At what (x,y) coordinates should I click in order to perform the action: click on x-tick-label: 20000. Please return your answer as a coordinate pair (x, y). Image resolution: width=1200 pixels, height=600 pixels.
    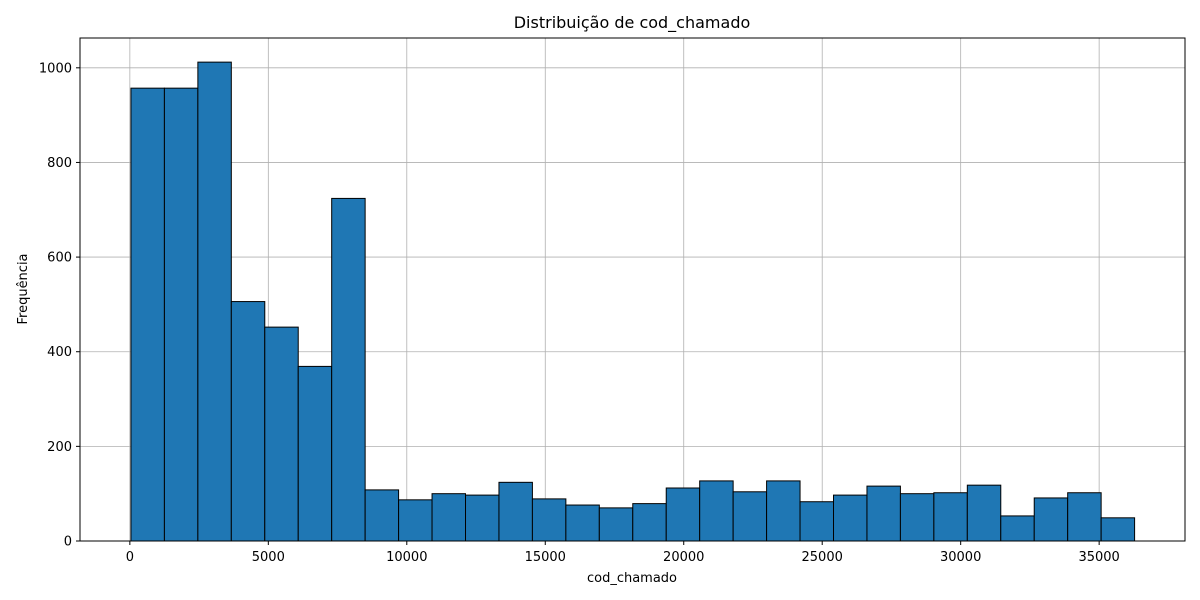
    Looking at the image, I should click on (683, 557).